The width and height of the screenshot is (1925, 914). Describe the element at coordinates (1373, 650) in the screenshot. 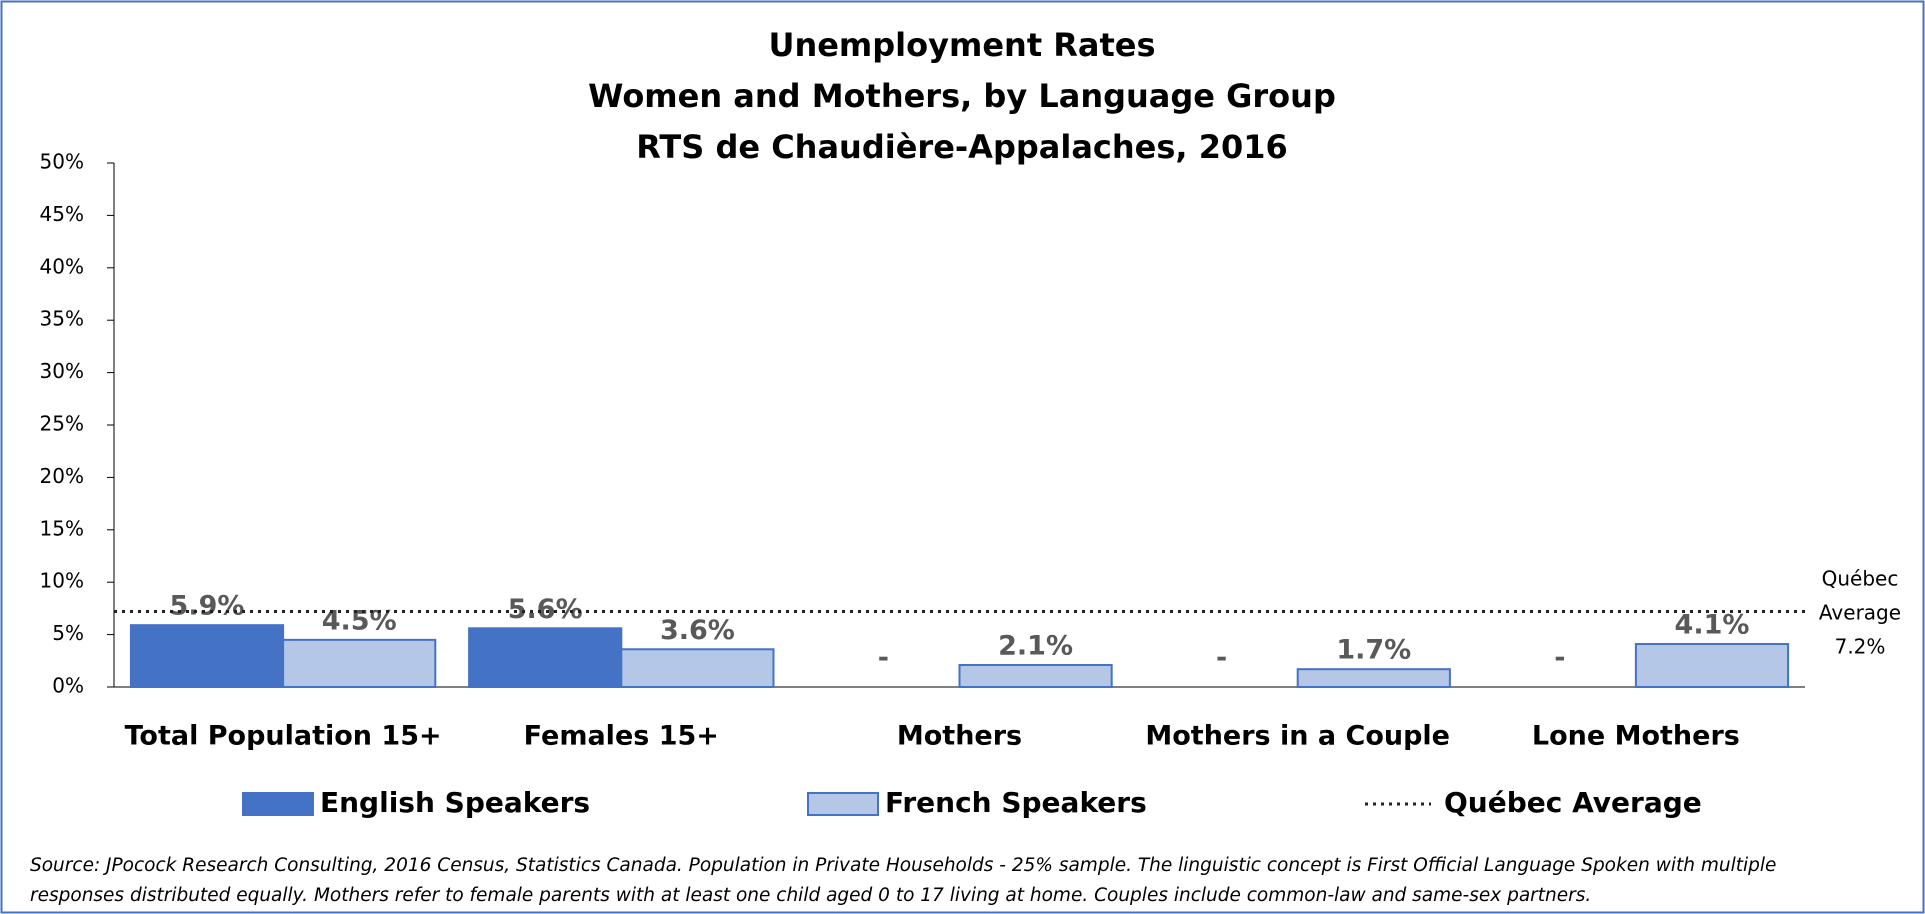

I see `value-label: 1.7%` at that location.